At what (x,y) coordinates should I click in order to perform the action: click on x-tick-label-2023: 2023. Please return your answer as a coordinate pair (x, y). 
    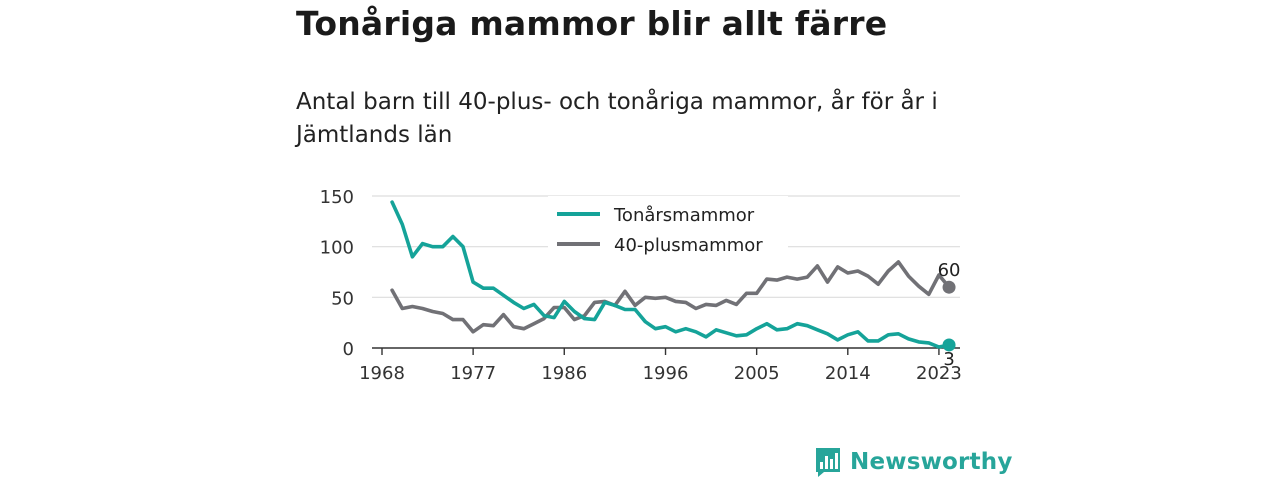
    Looking at the image, I should click on (939, 373).